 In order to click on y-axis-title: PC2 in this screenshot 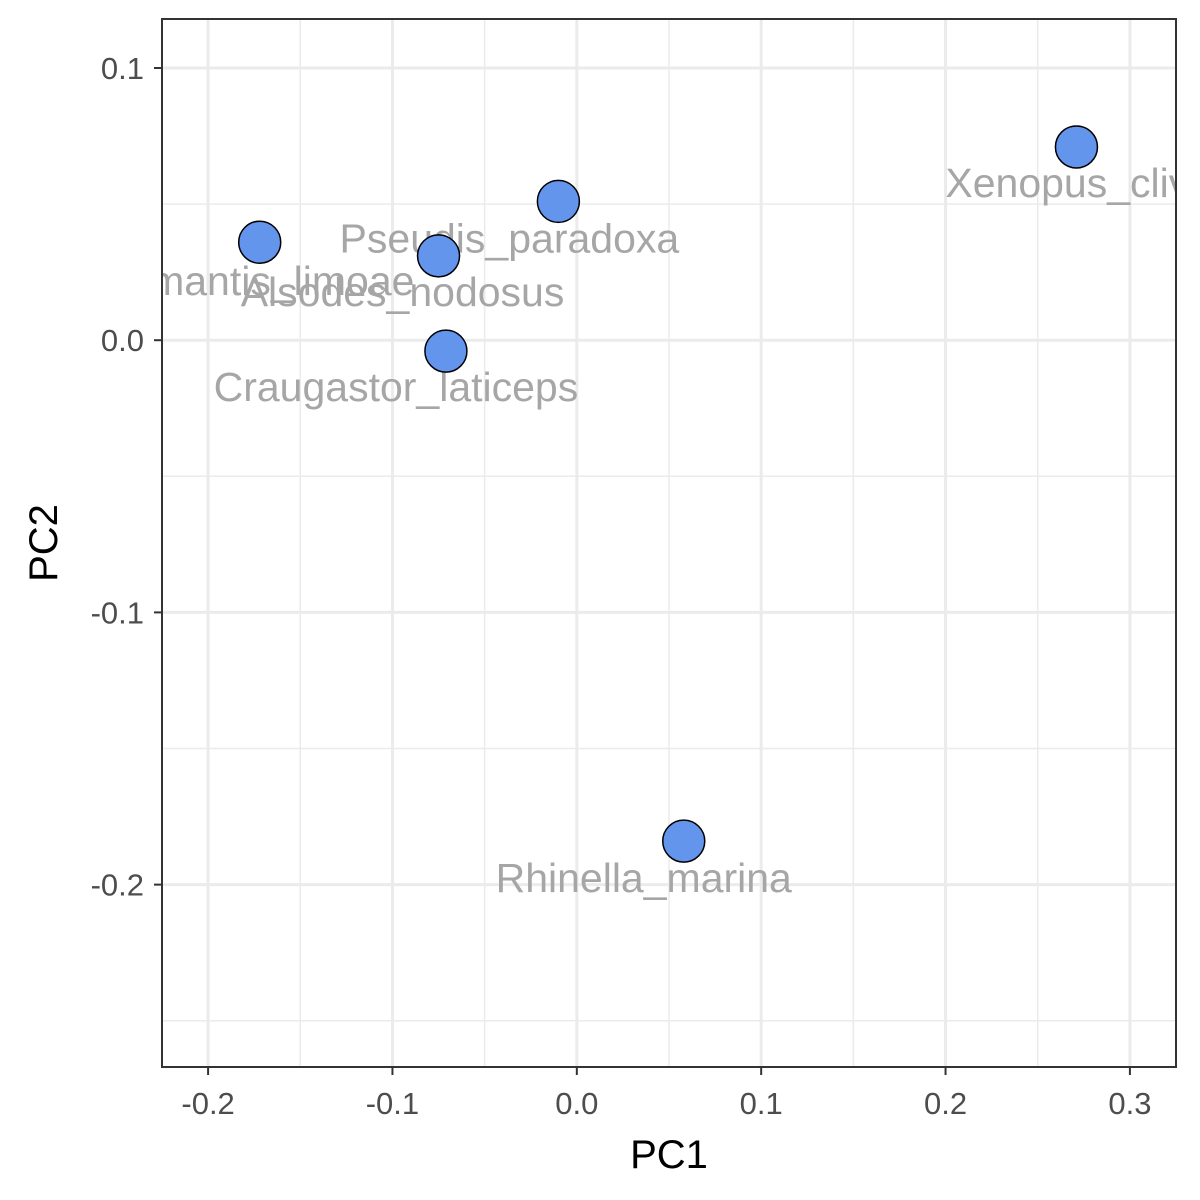, I will do `click(44, 543)`.